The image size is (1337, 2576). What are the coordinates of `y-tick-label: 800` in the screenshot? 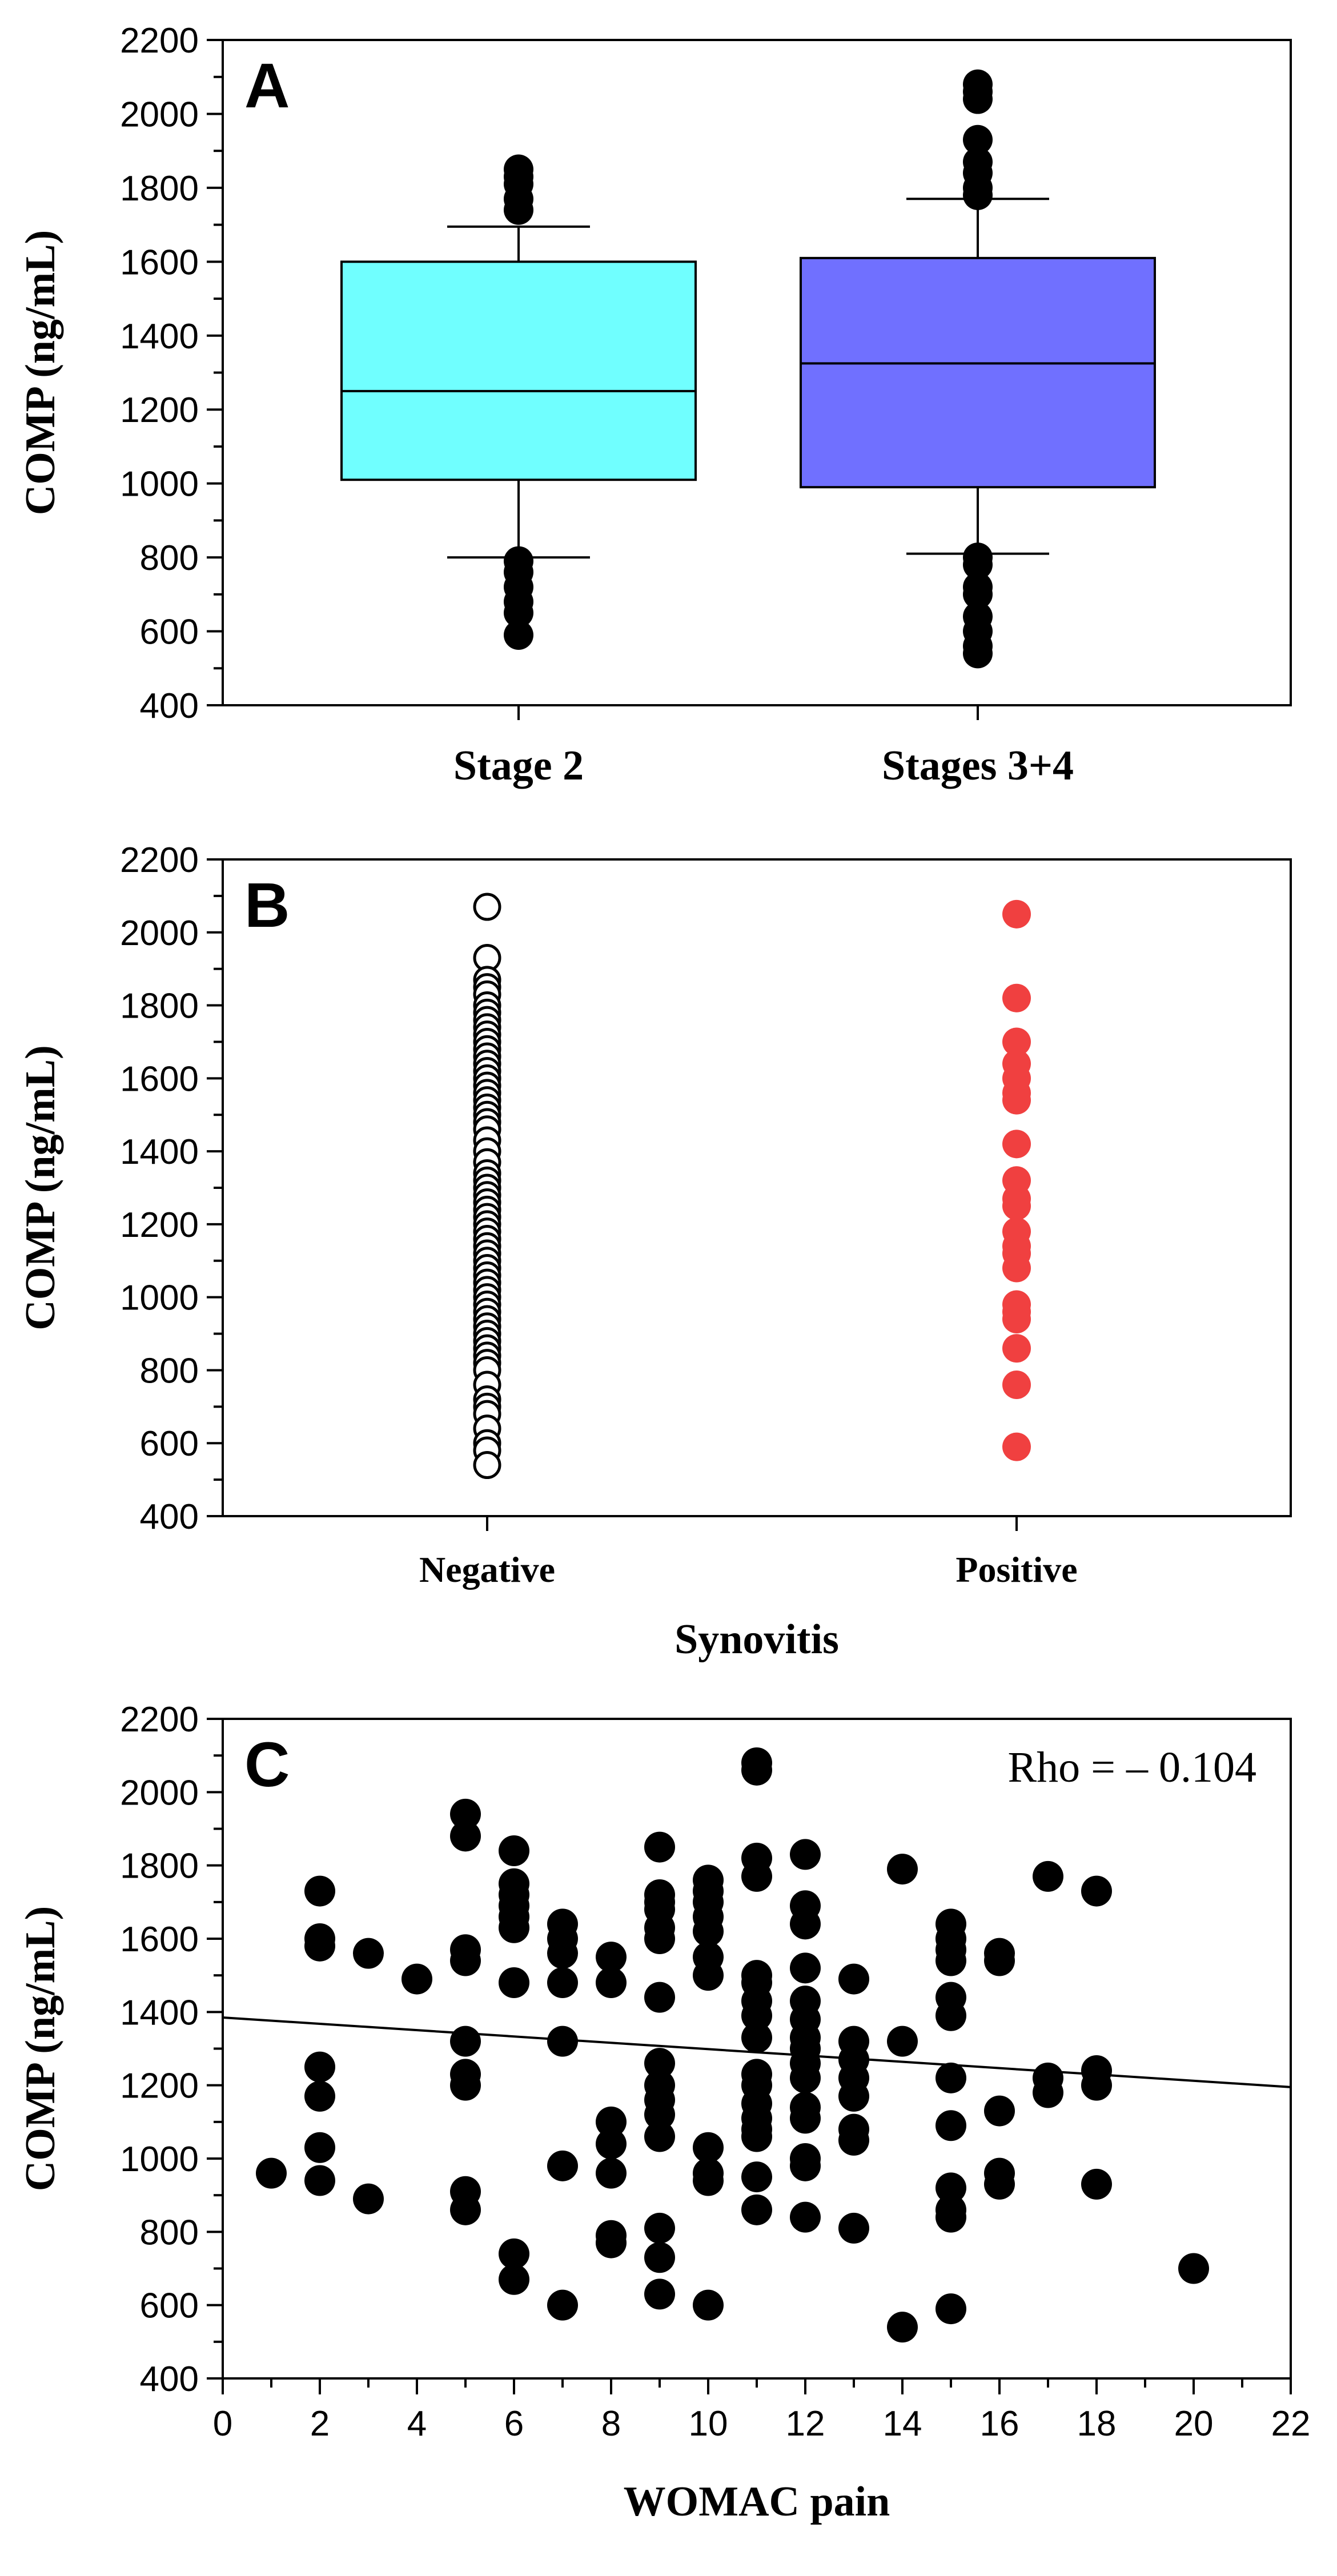 It's located at (169, 558).